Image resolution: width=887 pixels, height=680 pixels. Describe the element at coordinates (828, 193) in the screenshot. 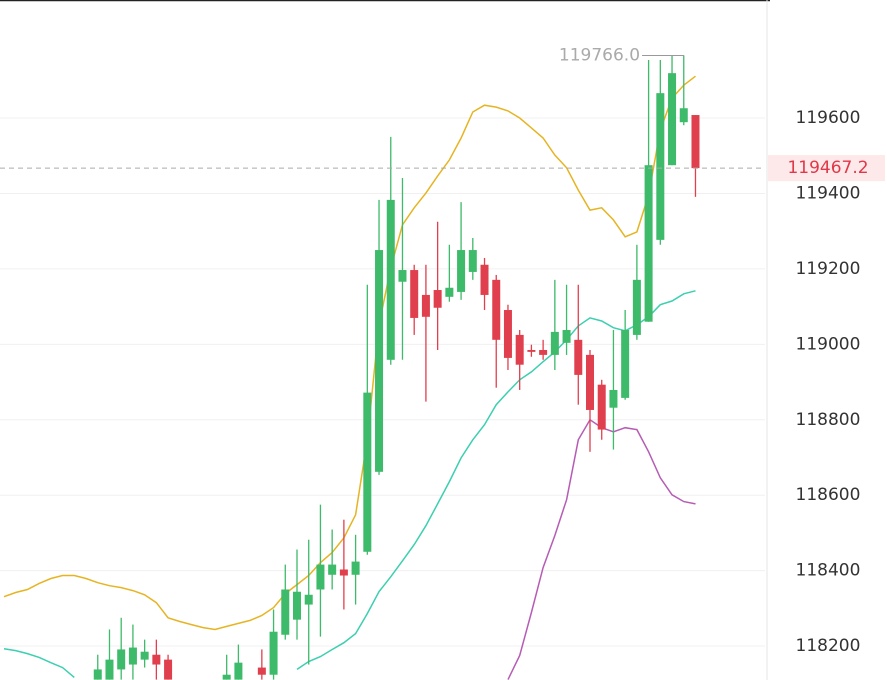

I see `y-tick-label: 119400` at that location.